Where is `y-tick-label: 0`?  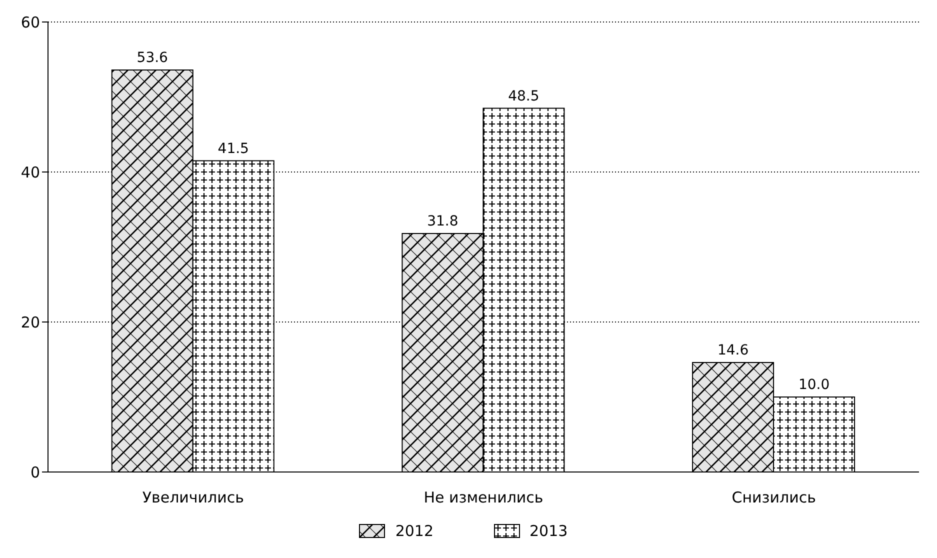
y-tick-label: 0 is located at coordinates (35, 472).